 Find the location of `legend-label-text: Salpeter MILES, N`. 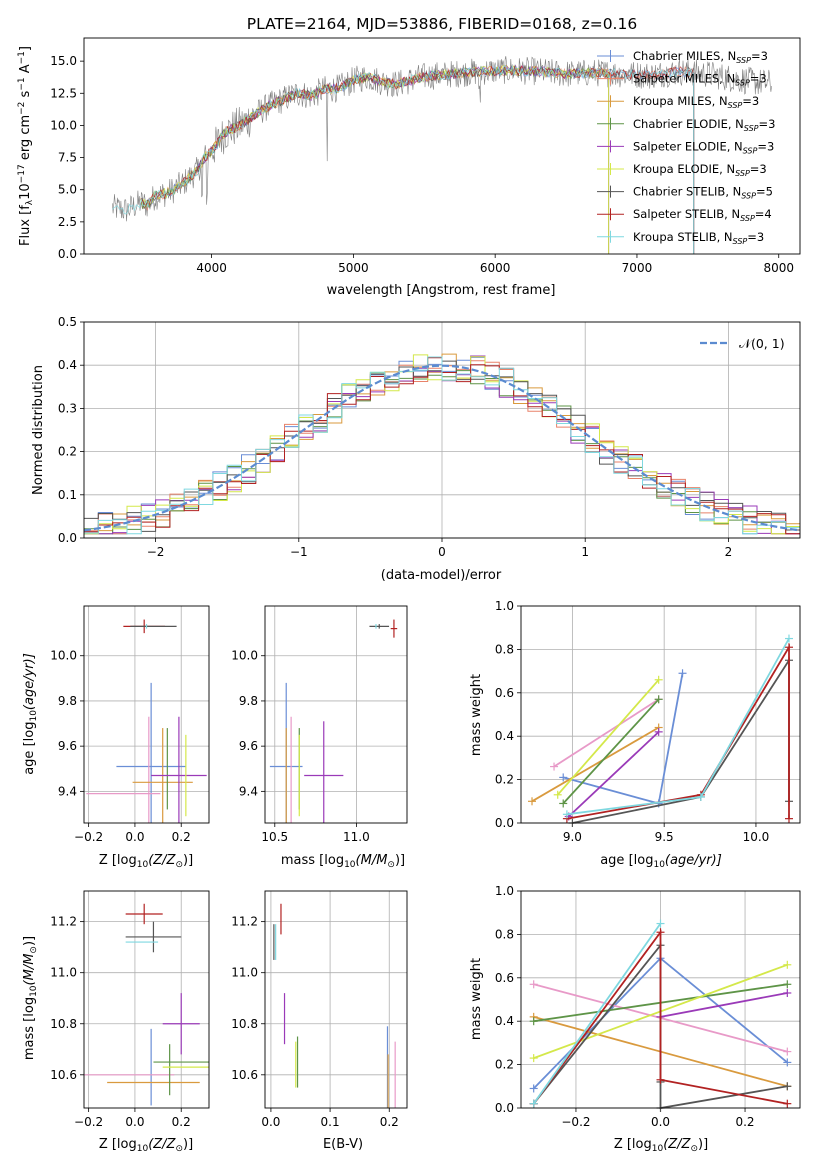

legend-label-text: Salpeter MILES, N is located at coordinates (684, 79).